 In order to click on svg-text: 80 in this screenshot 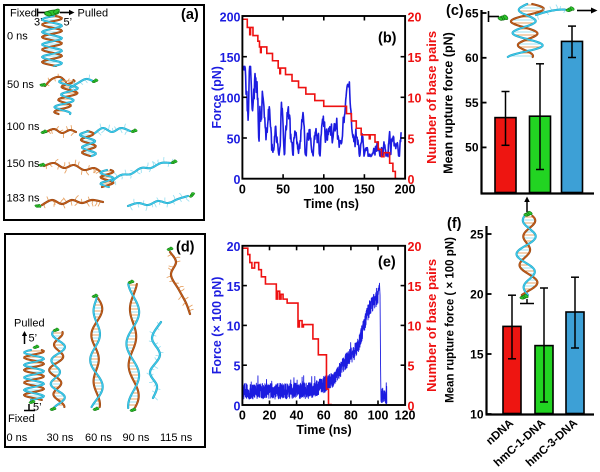, I will do `click(351, 416)`.